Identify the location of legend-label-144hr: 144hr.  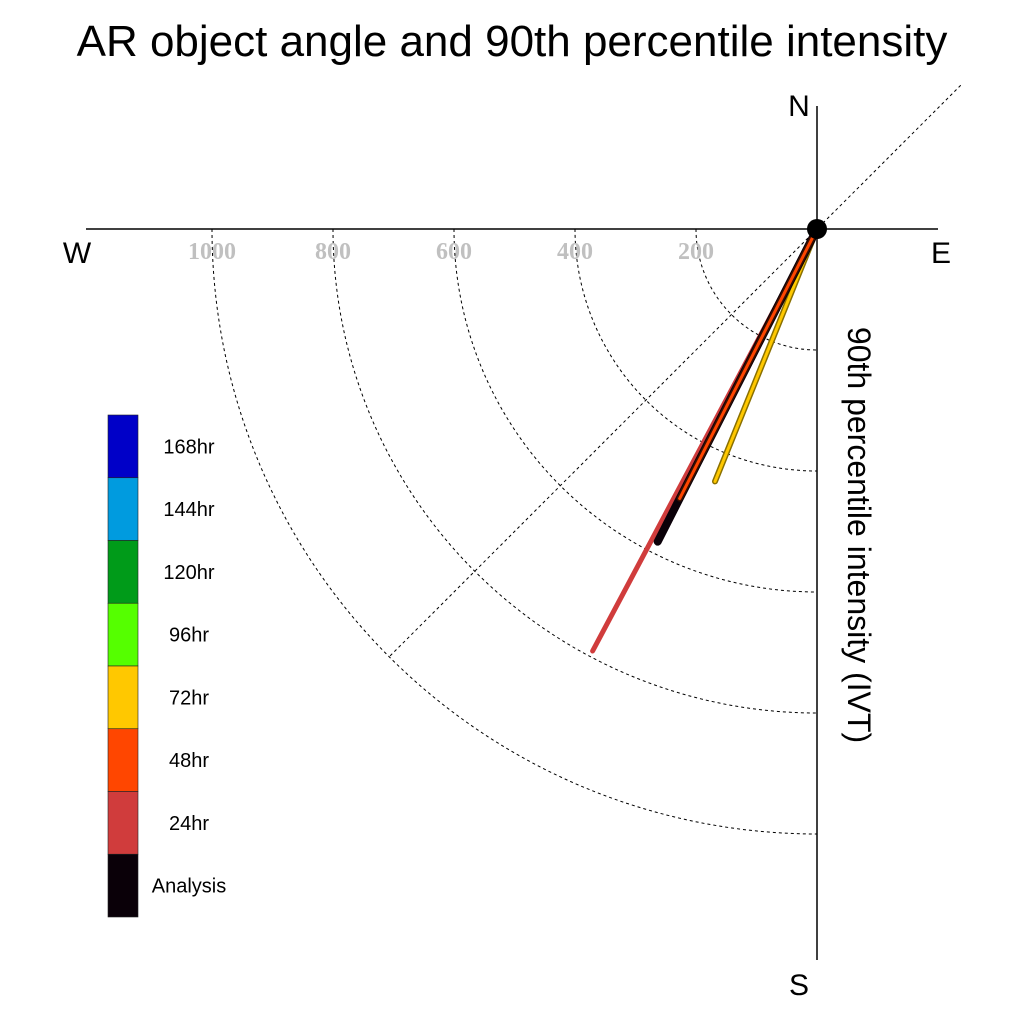
(188, 510).